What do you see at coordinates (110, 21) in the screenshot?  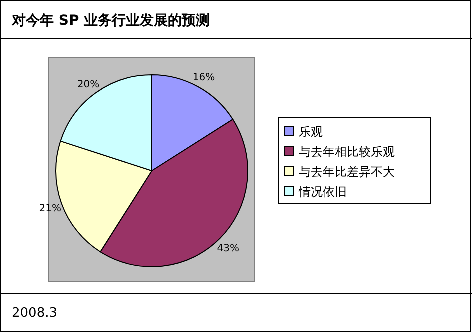 I see `chart-title: 对今年 SP 业务行业发展的预测` at bounding box center [110, 21].